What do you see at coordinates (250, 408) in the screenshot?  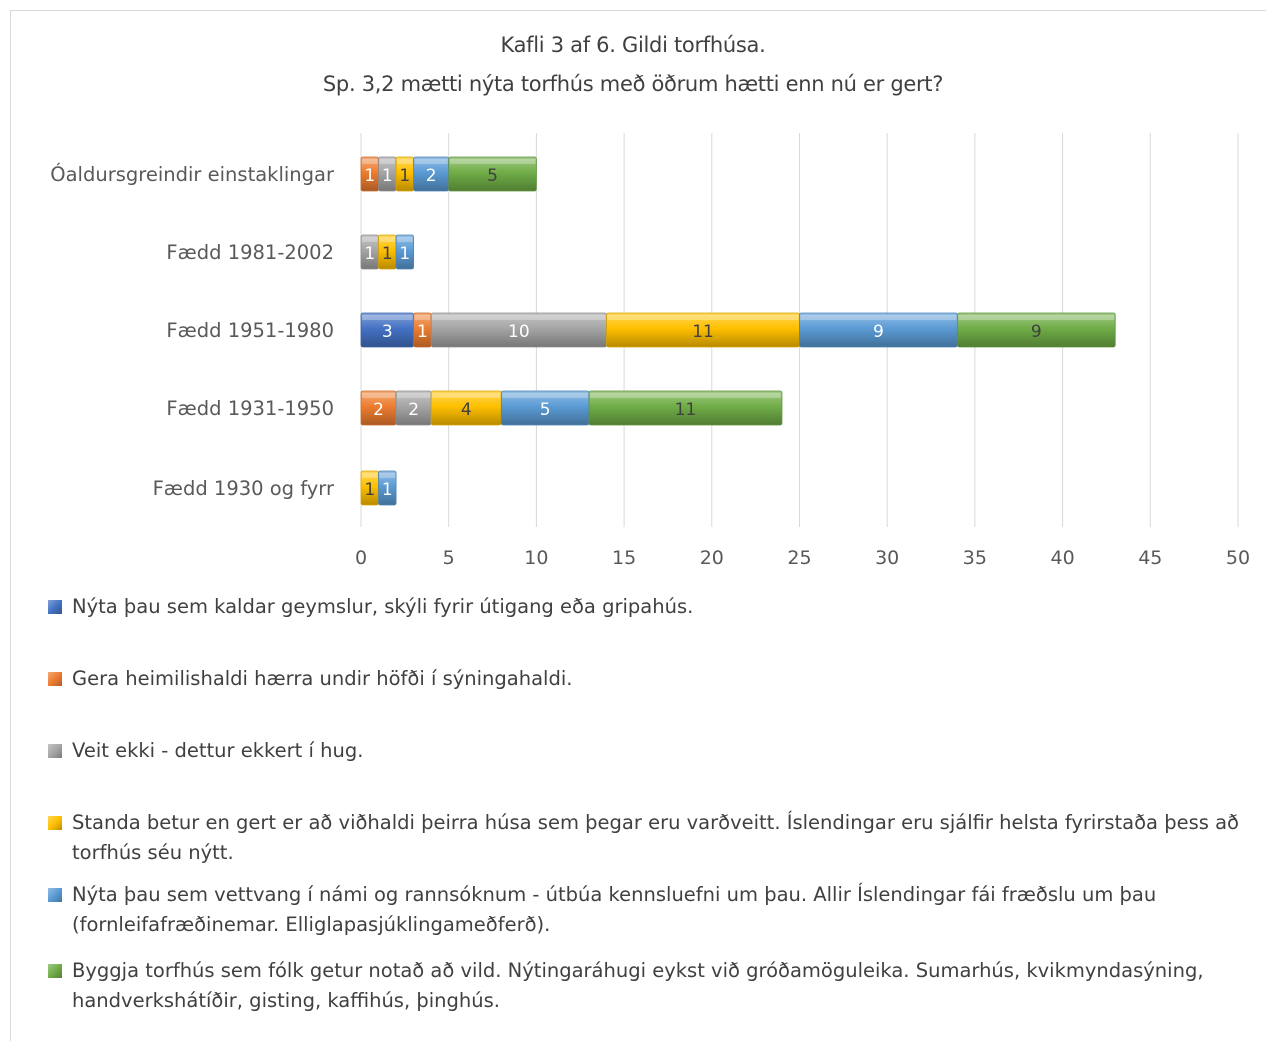 I see `category-label: Fædd 1931-1950` at bounding box center [250, 408].